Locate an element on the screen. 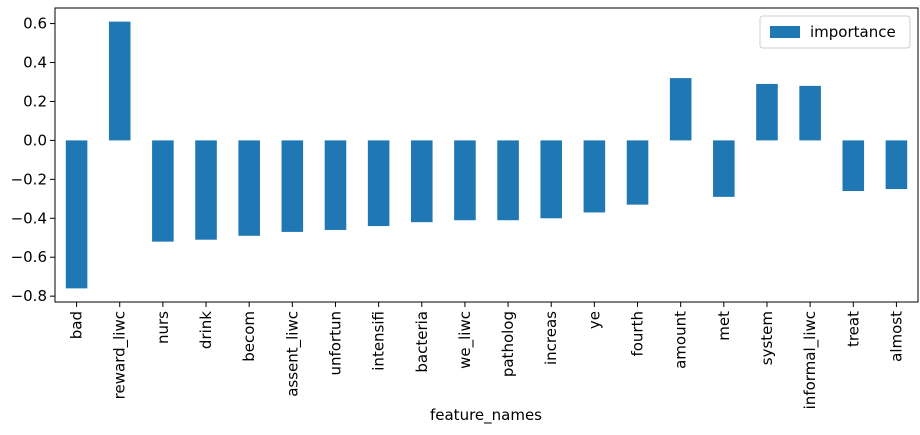 The height and width of the screenshot is (435, 920). x-tick-label: informal_liwc is located at coordinates (810, 360).